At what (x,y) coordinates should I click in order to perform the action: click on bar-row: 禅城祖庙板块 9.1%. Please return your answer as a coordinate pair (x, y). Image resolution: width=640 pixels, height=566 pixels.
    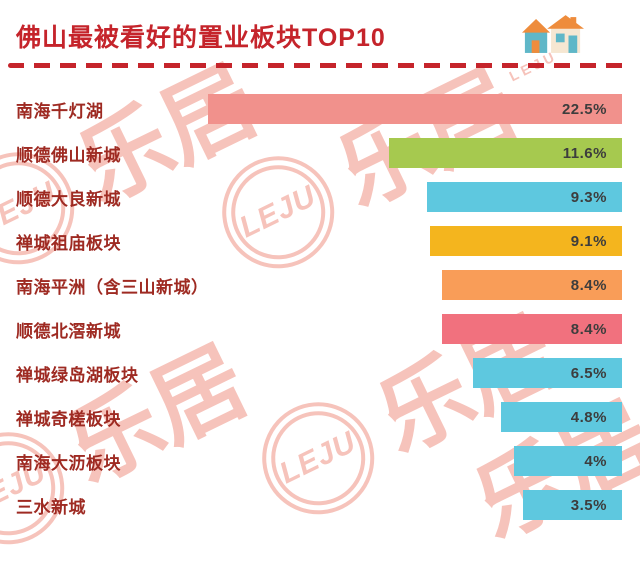
    Looking at the image, I should click on (319, 241).